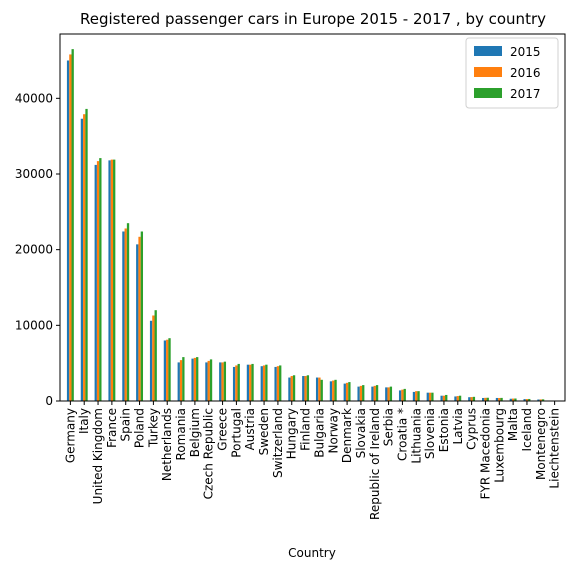 The height and width of the screenshot is (570, 579). I want to click on x-tick-label: Republic of Ireland, so click(375, 464).